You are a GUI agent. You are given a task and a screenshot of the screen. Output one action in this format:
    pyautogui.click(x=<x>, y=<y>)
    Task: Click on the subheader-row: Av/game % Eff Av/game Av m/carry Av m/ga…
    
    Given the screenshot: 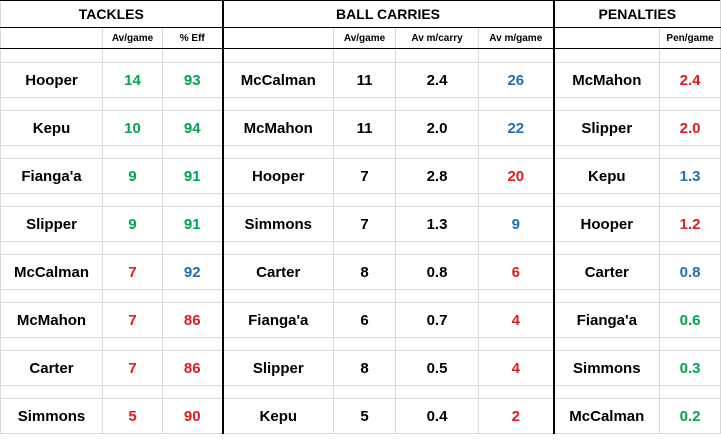 What is the action you would take?
    pyautogui.click(x=360, y=38)
    